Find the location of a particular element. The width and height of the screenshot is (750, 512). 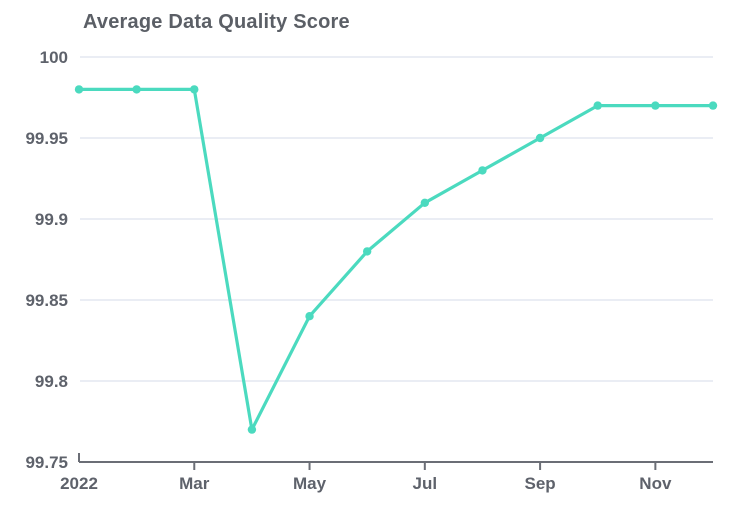

chart-title: Average Data Quality Score is located at coordinates (216, 22).